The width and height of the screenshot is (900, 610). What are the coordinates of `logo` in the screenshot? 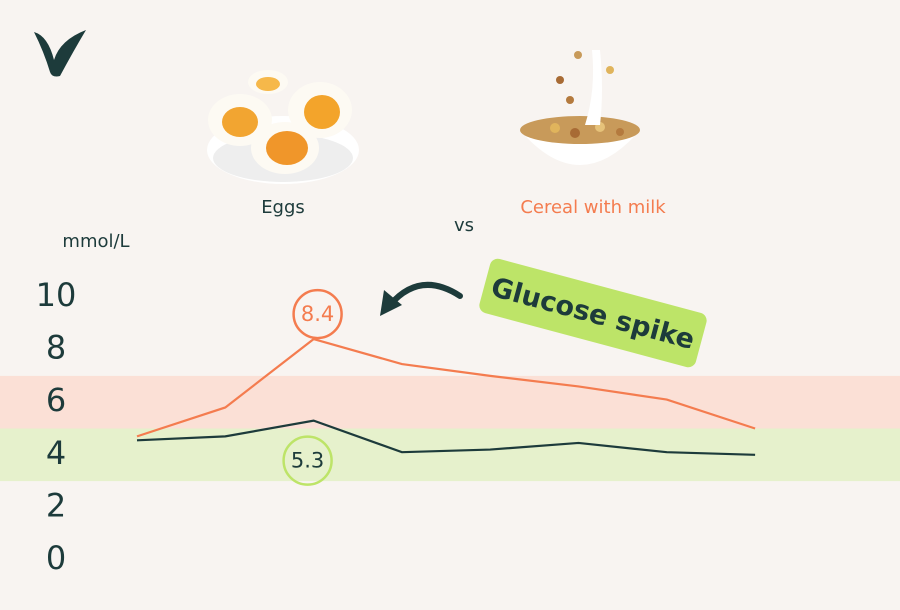 It's located at (60, 53).